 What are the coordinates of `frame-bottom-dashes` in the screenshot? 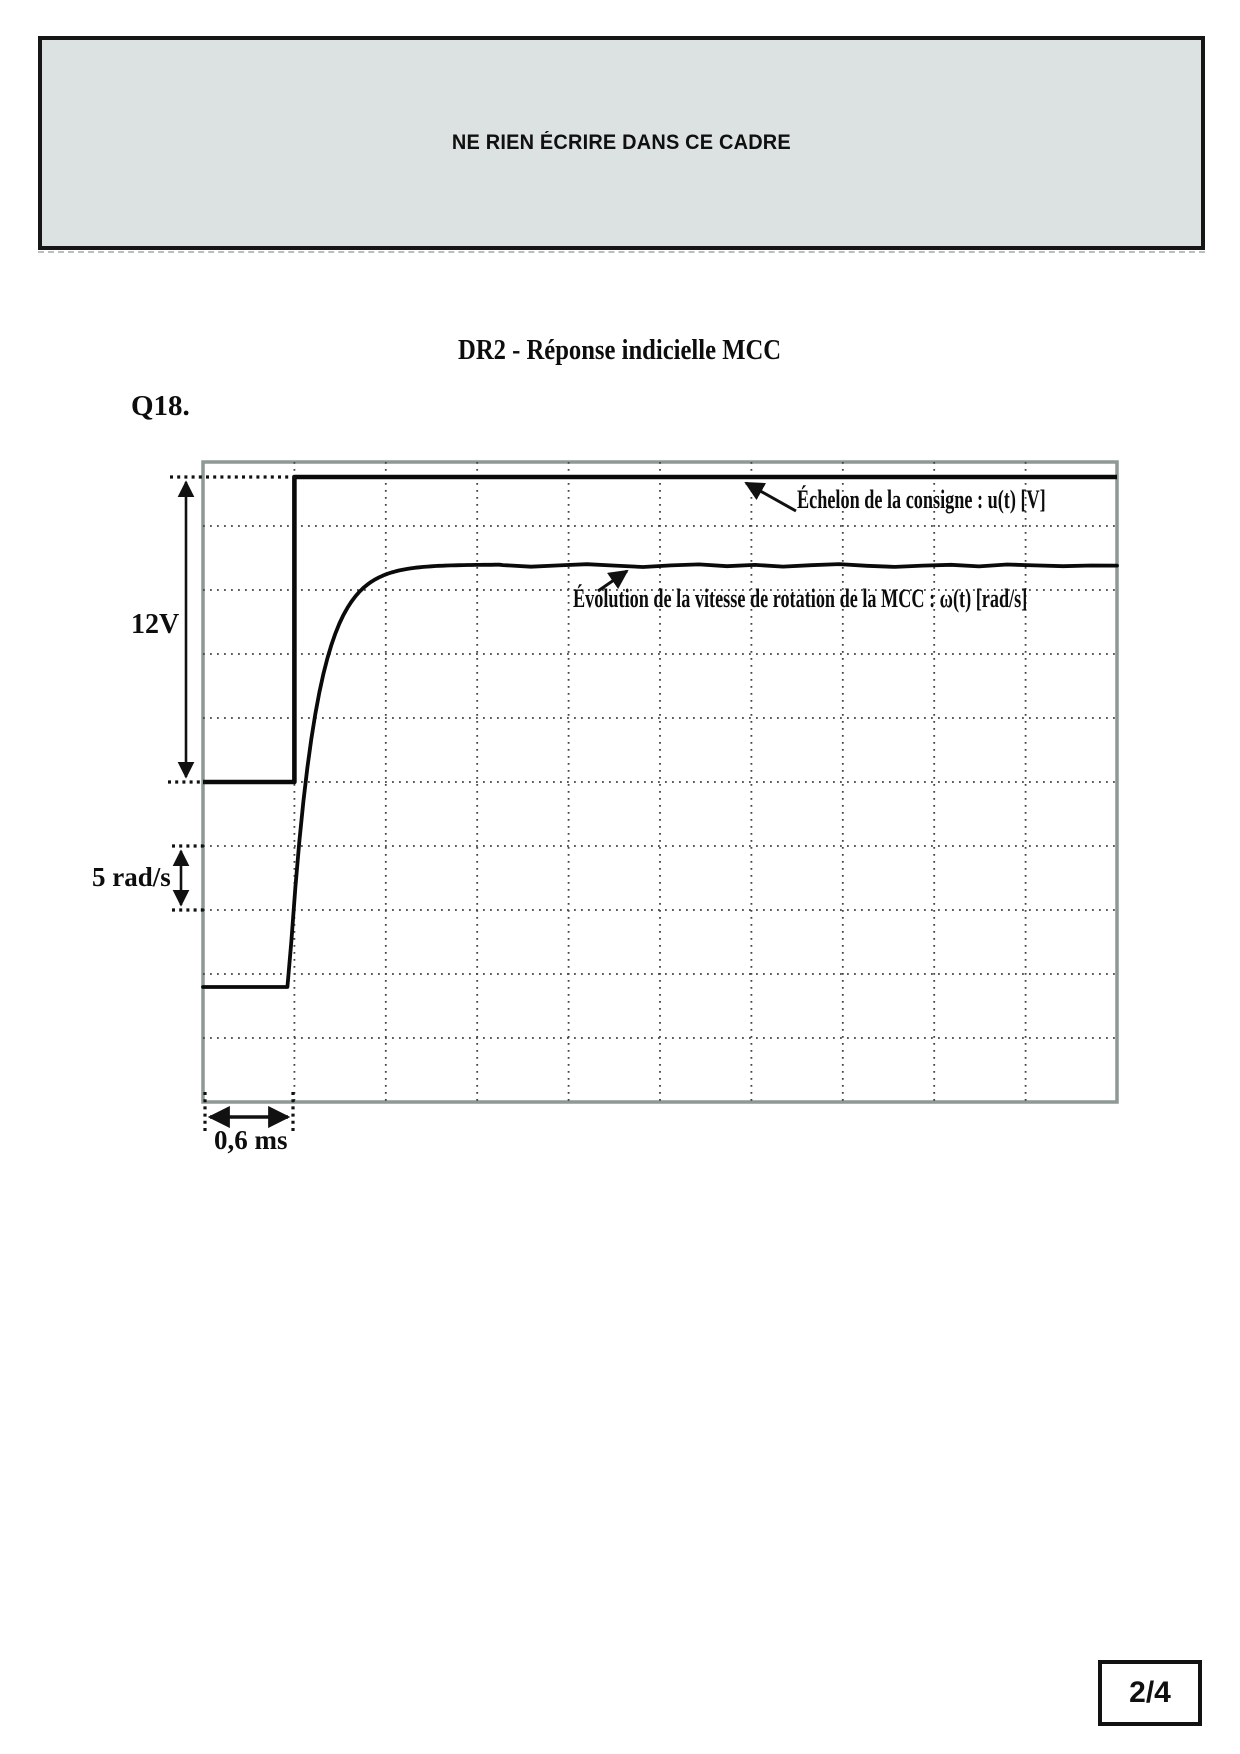 It's located at (621, 252).